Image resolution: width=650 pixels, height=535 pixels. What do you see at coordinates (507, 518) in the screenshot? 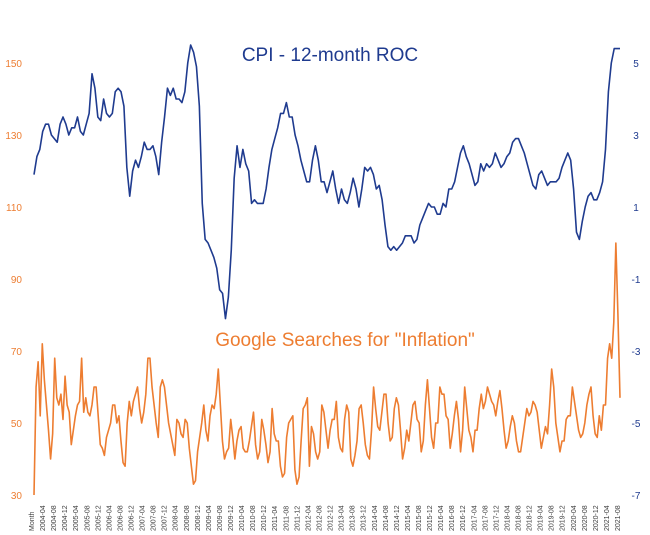
I see `x-tick-label: 2018-04` at bounding box center [507, 518].